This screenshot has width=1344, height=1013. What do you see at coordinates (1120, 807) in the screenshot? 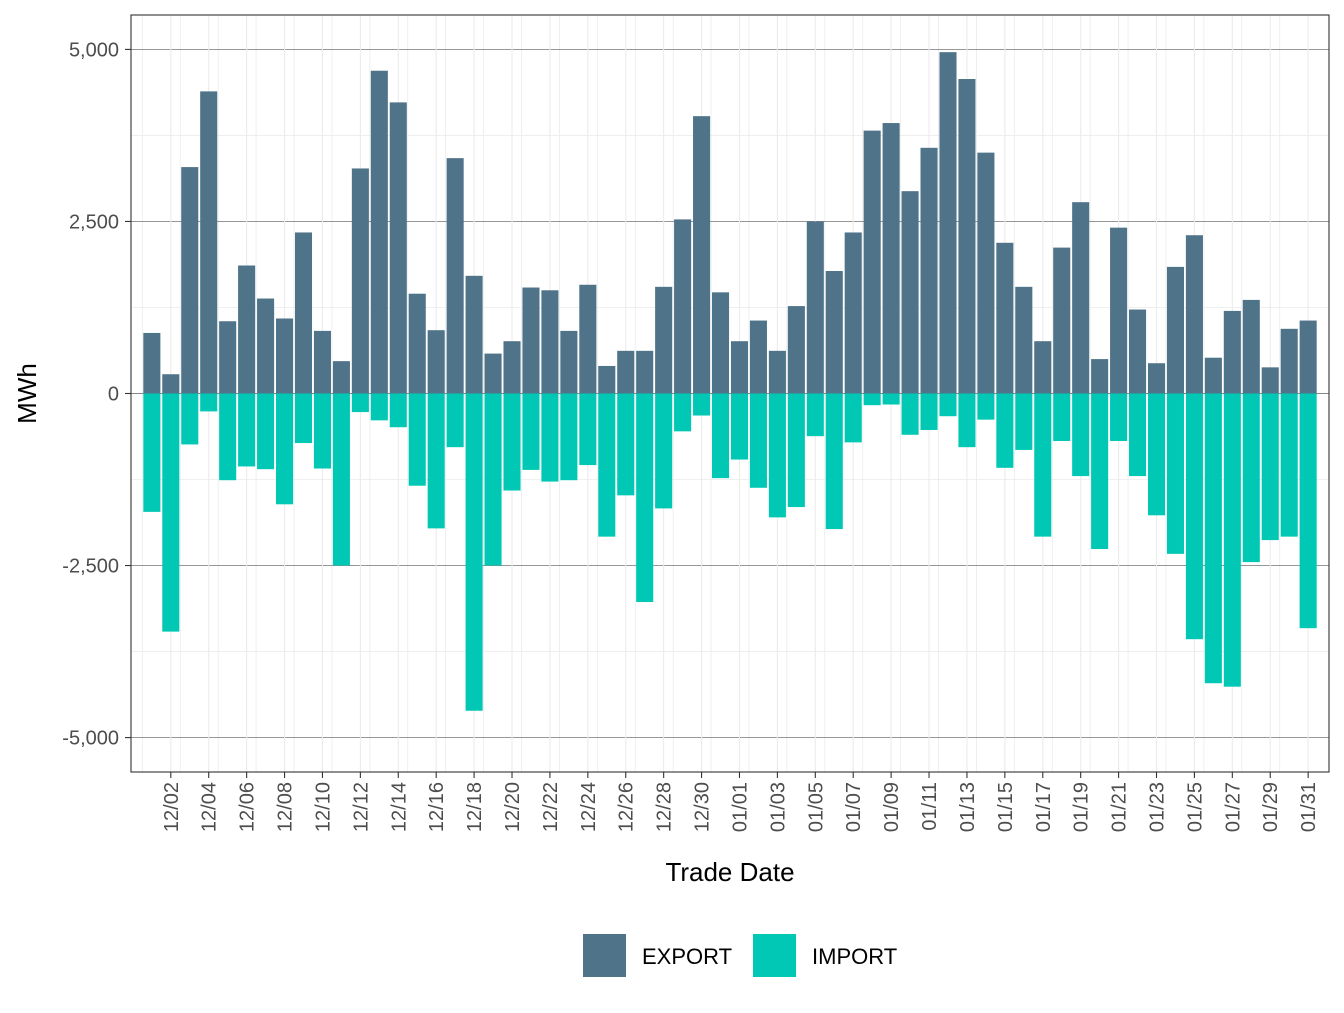
I see `x-tick-label: 01/21` at bounding box center [1120, 807].